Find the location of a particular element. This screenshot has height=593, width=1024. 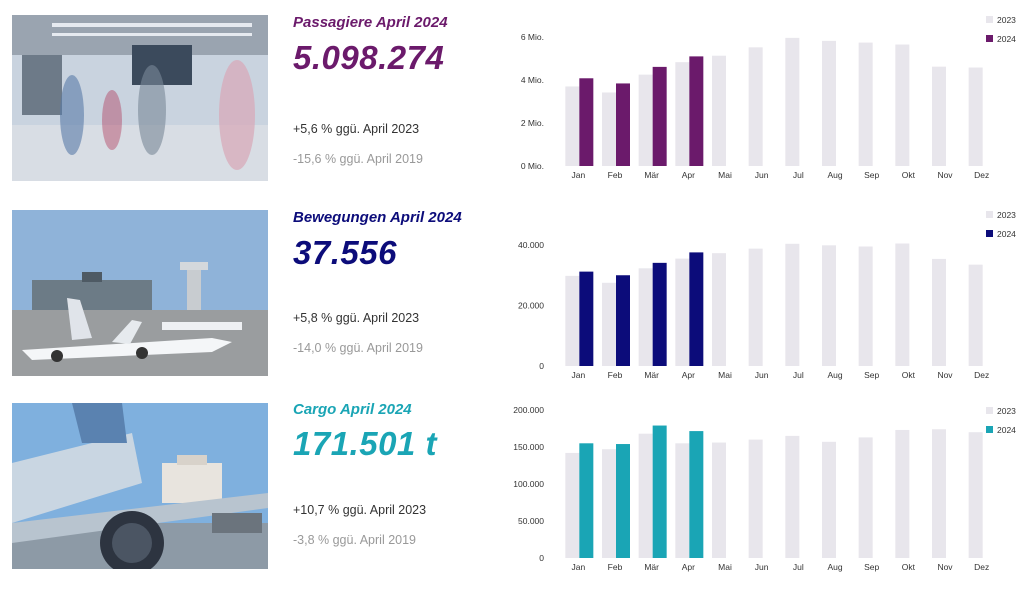

y-tick-label: 50.000 is located at coordinates (531, 521).